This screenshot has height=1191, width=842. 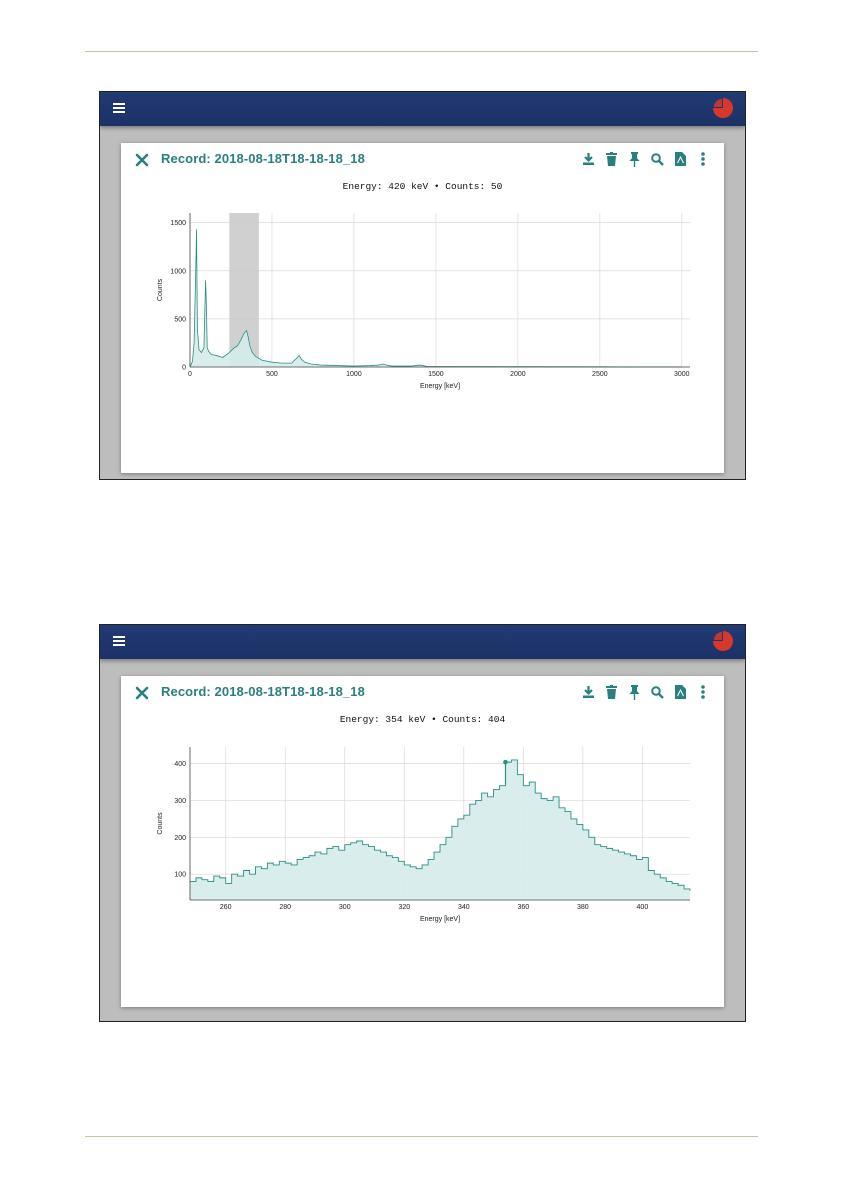 I want to click on x-tick-label: 3000, so click(x=682, y=374).